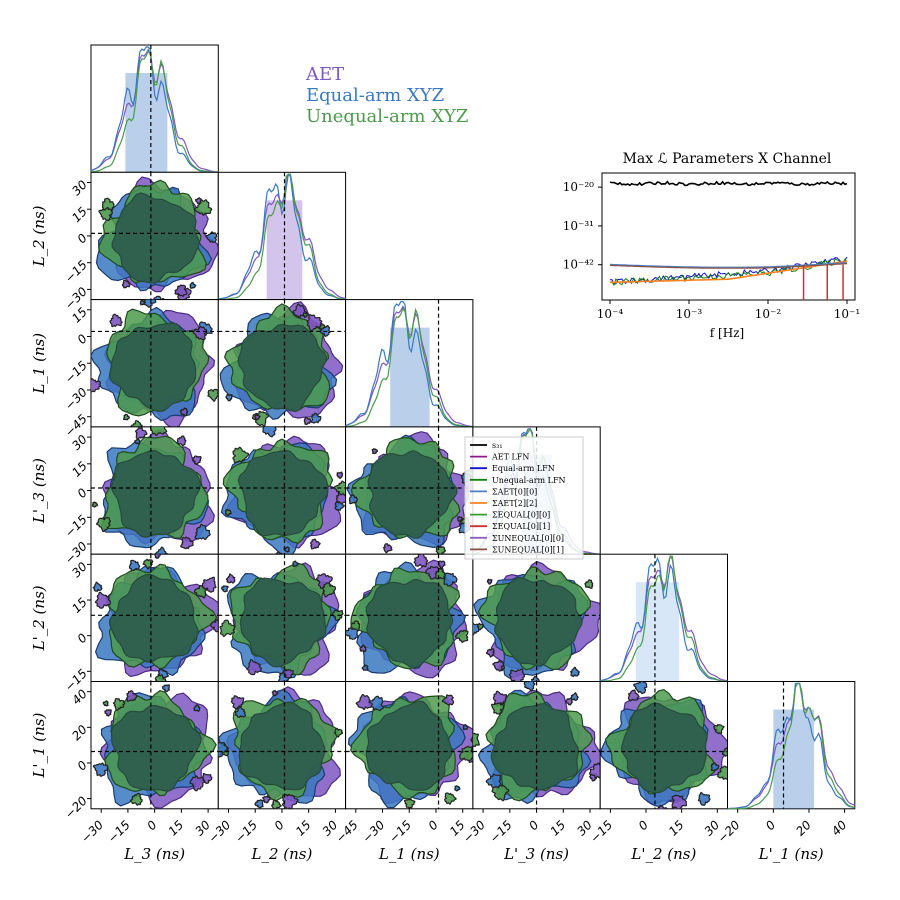 Image resolution: width=900 pixels, height=900 pixels. I want to click on inset-y-tick-label: 10⁻³¹, so click(578, 226).